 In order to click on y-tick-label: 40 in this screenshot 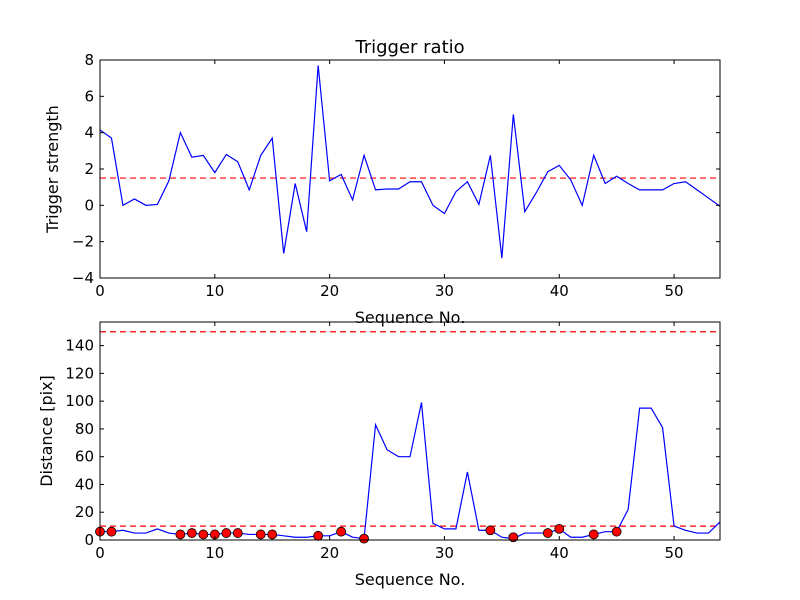, I will do `click(84, 484)`.